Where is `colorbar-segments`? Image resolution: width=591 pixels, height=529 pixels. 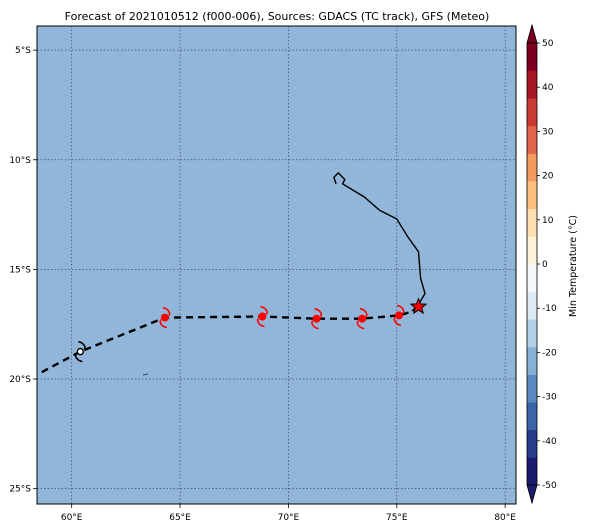 colorbar-segments is located at coordinates (532, 264).